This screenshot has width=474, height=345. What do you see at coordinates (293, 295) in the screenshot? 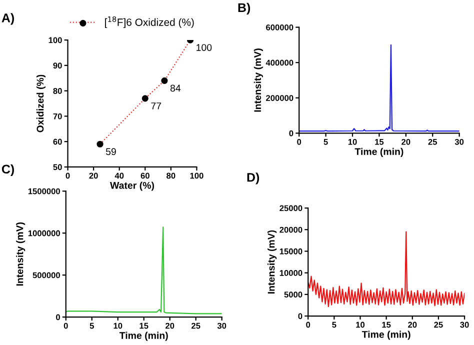
I see `y-tick-label: 5000` at bounding box center [293, 295].